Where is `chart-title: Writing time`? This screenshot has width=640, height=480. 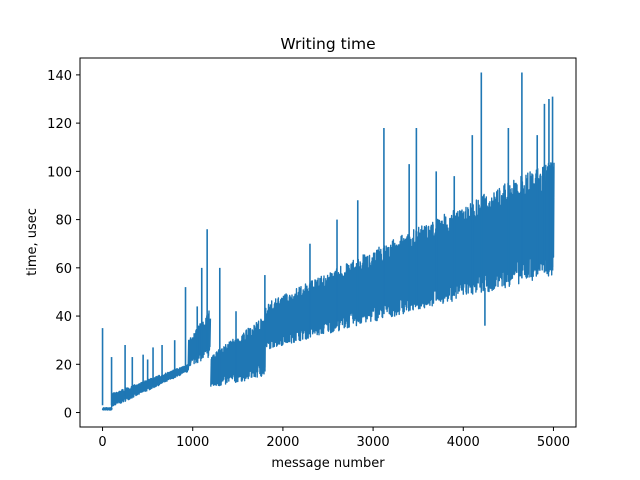
chart-title: Writing time is located at coordinates (327, 44).